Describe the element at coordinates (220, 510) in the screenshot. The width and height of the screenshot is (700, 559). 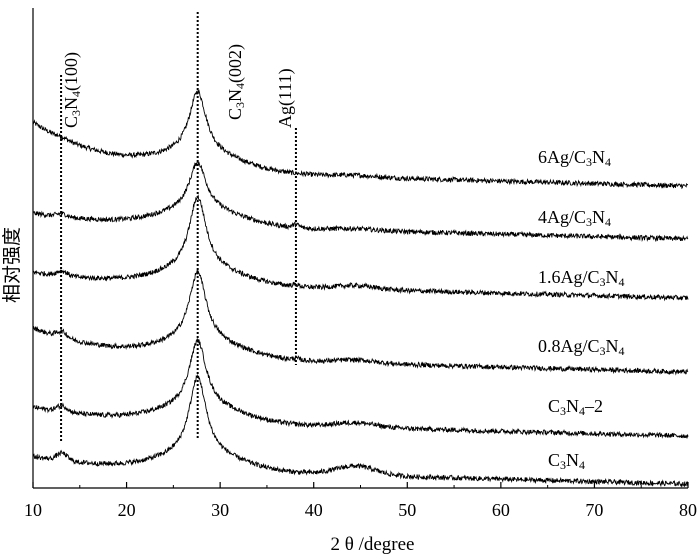
I see `x-tick-label: 30` at that location.